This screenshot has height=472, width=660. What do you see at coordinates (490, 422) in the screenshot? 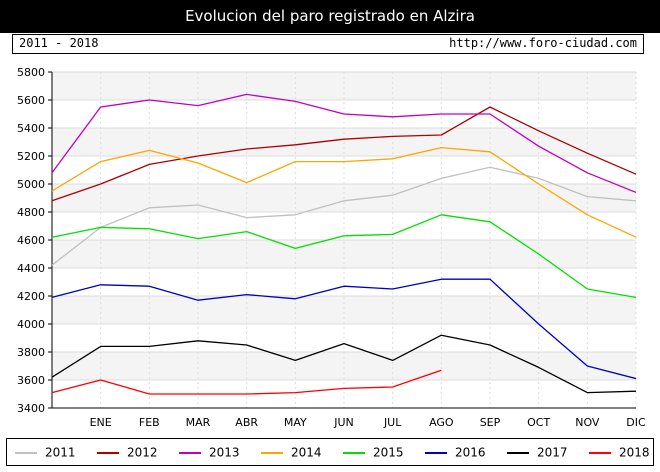
I see `x-tick-label: SEP` at bounding box center [490, 422].